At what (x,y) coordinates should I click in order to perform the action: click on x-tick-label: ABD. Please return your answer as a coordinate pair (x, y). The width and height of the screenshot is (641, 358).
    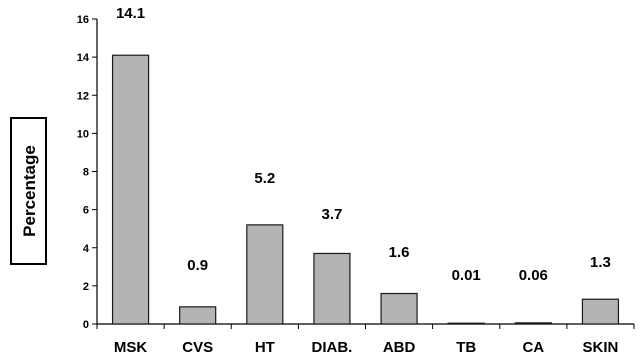
    Looking at the image, I should click on (399, 347).